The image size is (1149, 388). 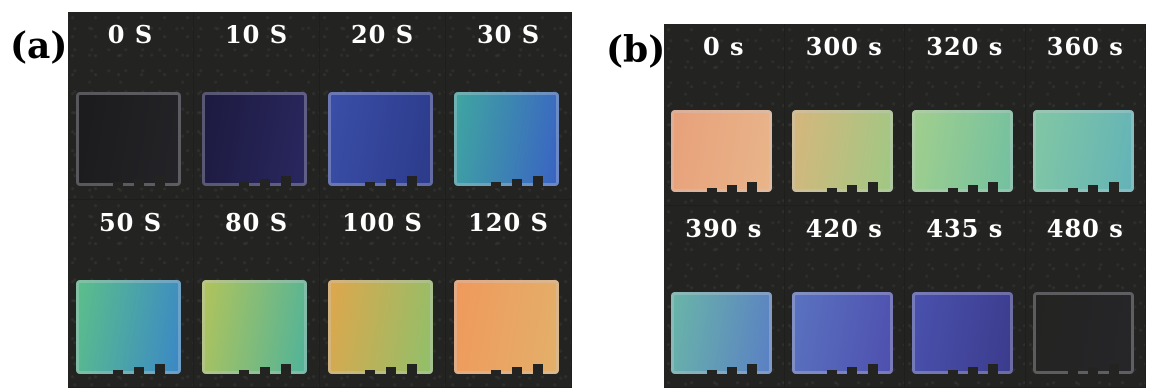 I want to click on frame: 10 S, so click(x=256, y=105).